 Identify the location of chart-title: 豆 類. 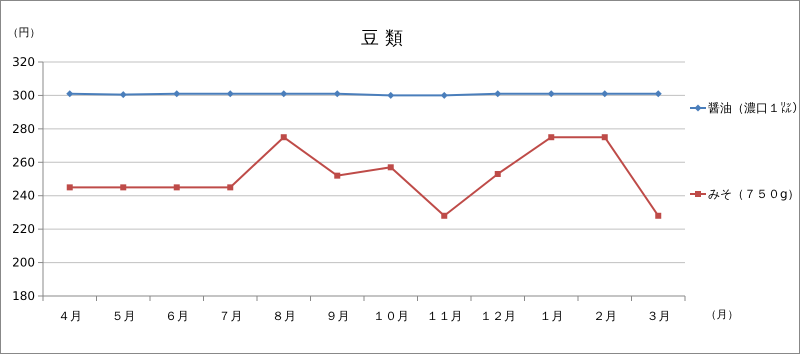
(382, 38).